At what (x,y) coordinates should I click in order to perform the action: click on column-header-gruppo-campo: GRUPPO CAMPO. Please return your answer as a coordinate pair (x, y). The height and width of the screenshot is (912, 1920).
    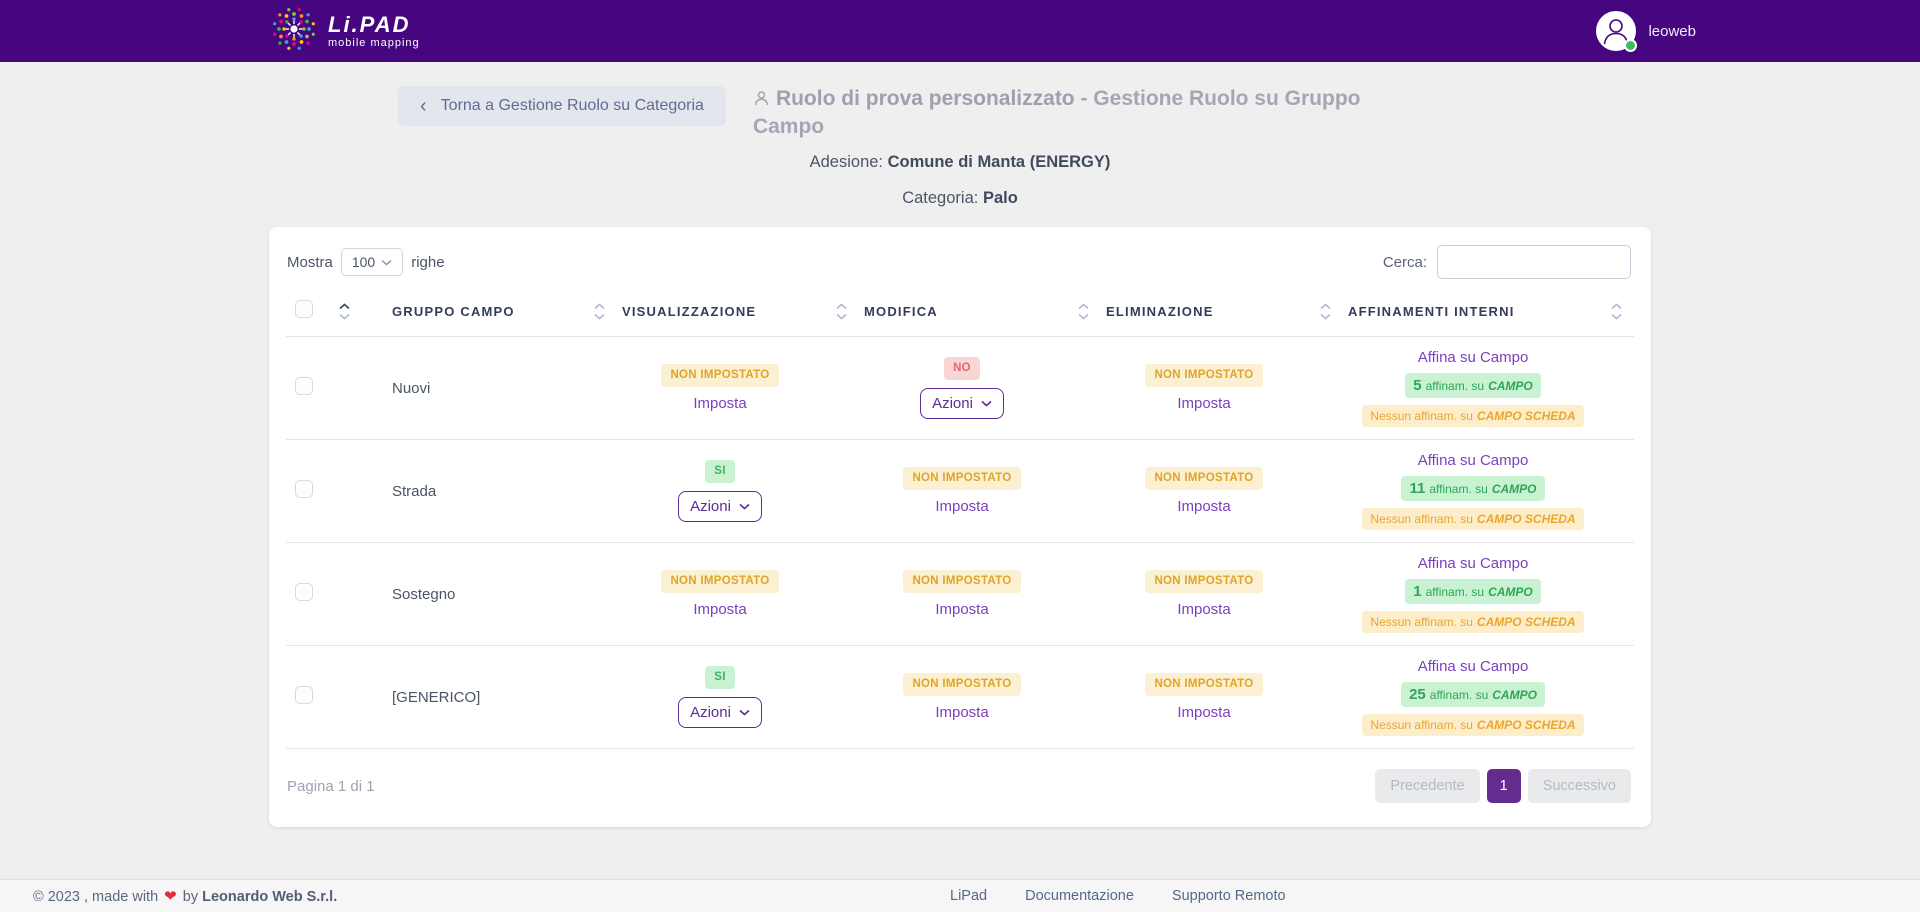
    Looking at the image, I should click on (453, 312).